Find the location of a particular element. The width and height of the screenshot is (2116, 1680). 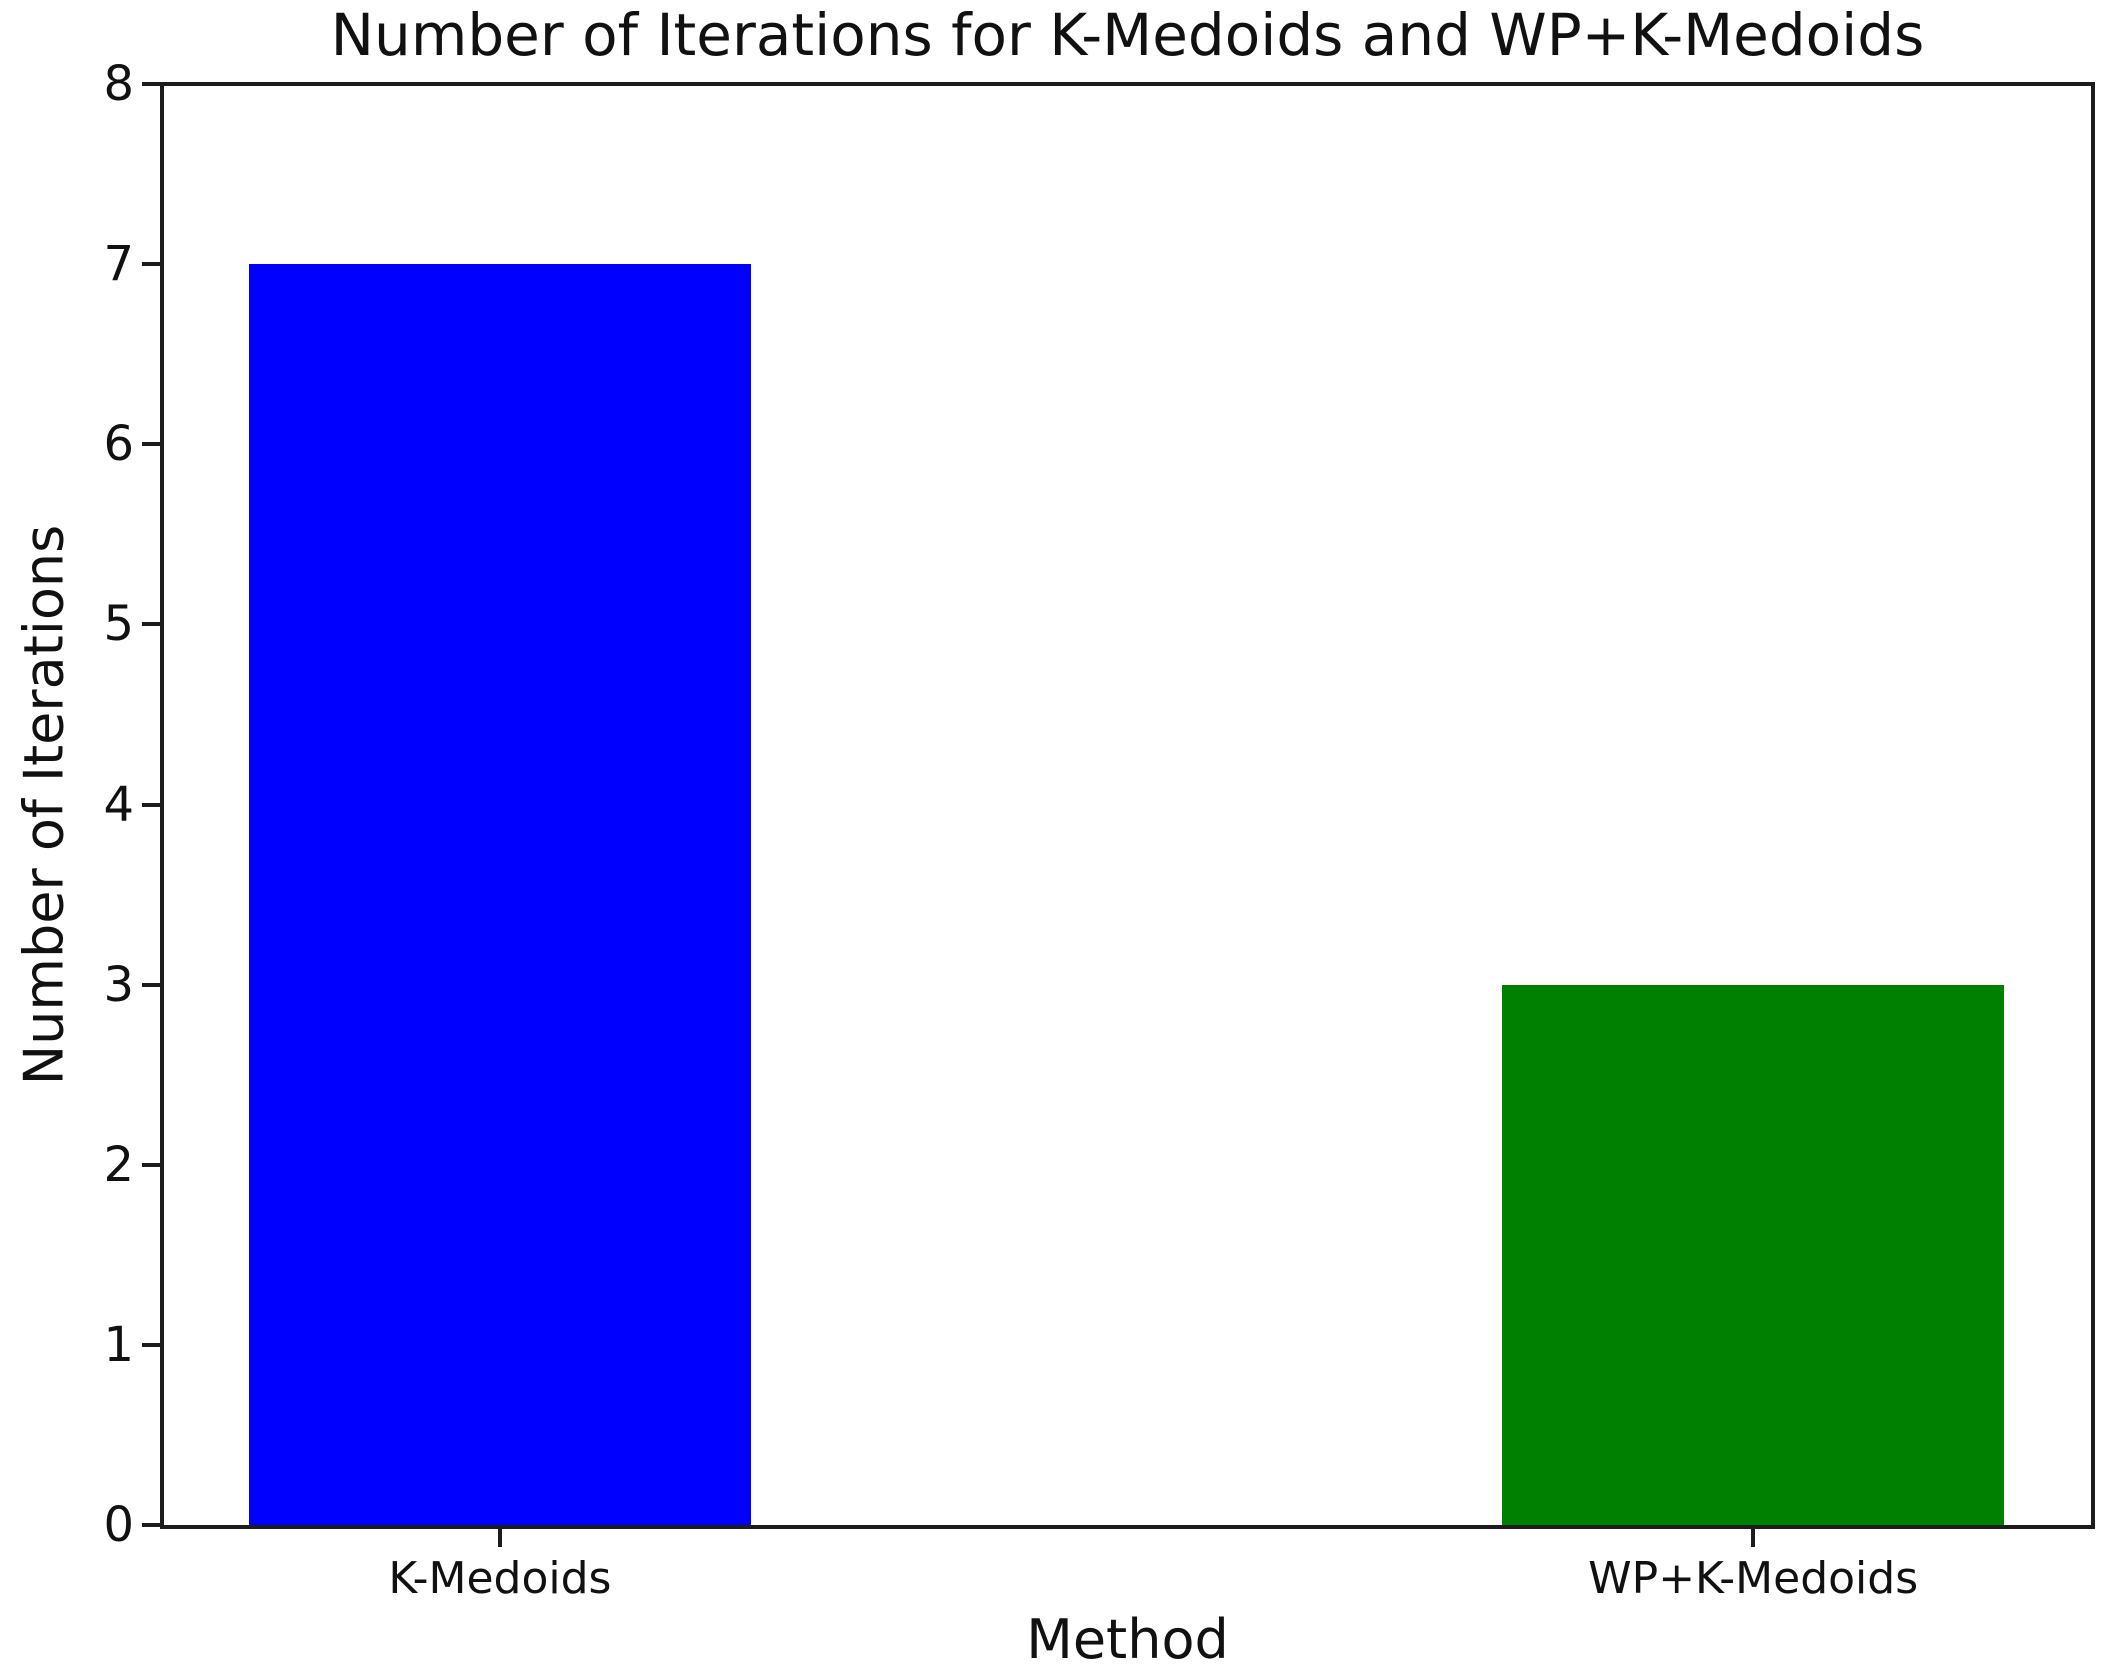

y-axis-label: Number of Iterations is located at coordinates (44, 805).